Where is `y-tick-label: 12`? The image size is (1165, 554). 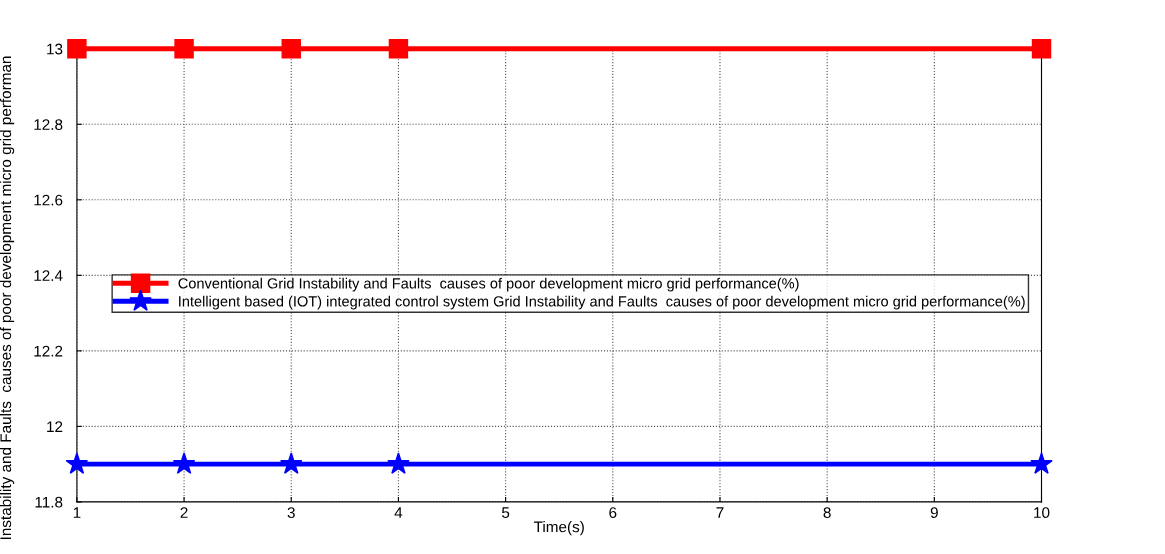
y-tick-label: 12 is located at coordinates (55, 426).